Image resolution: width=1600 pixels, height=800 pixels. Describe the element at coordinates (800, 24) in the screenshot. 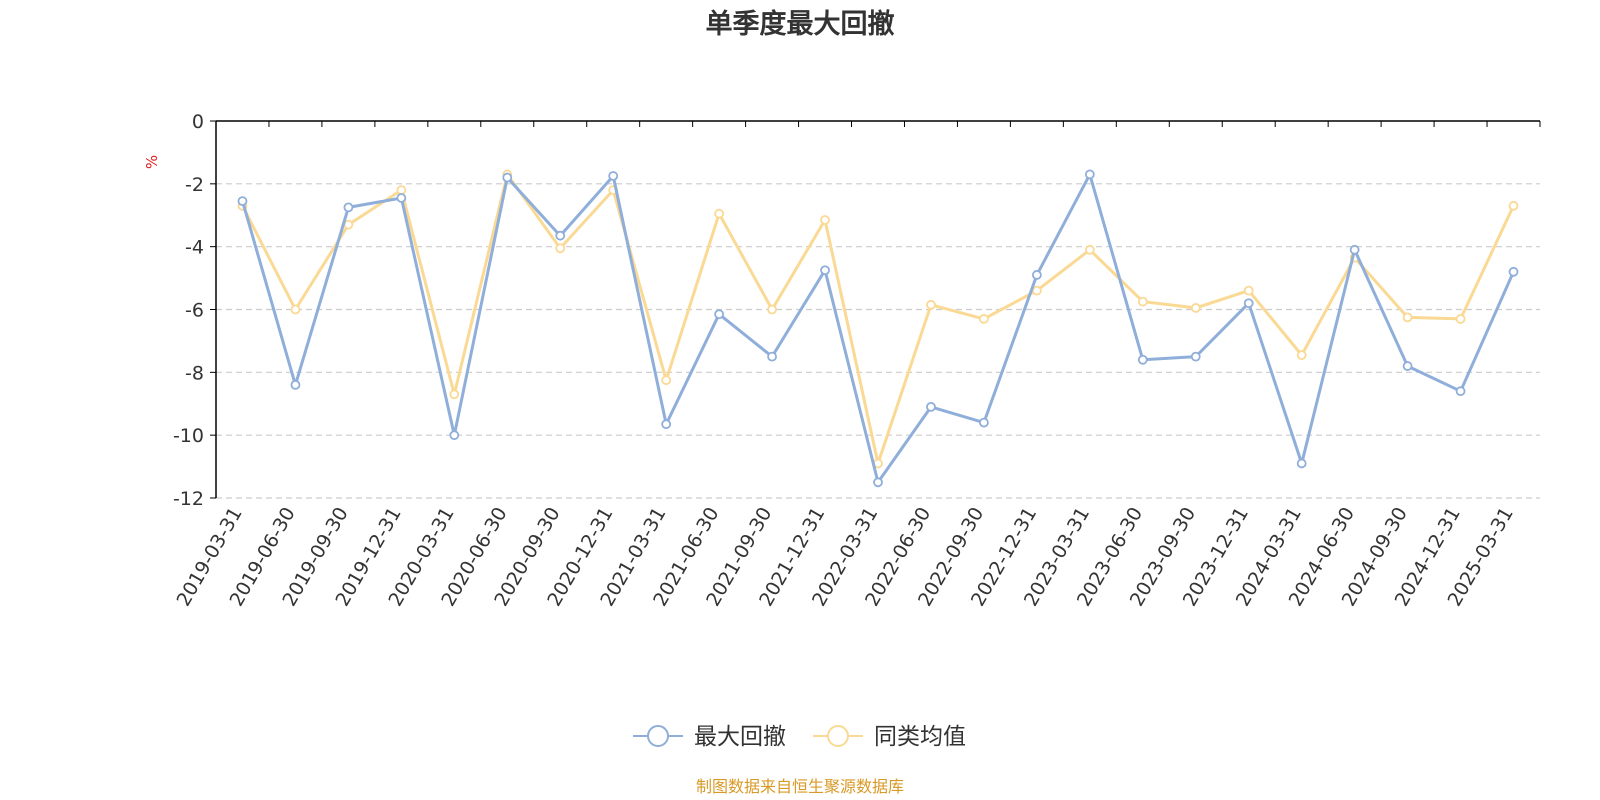

I see `chart-title: 单季度最大回撤` at that location.